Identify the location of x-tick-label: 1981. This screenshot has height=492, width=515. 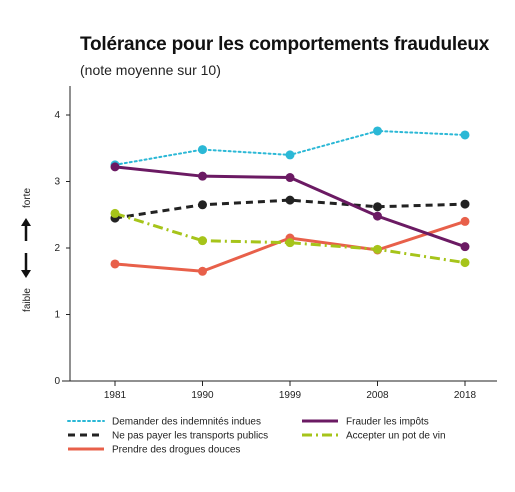
(115, 395).